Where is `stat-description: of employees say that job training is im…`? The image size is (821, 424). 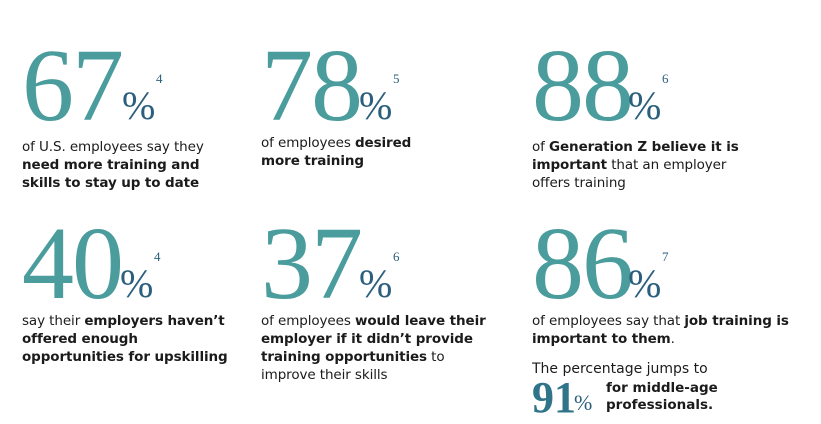 stat-description: of employees say that job training is im… is located at coordinates (667, 330).